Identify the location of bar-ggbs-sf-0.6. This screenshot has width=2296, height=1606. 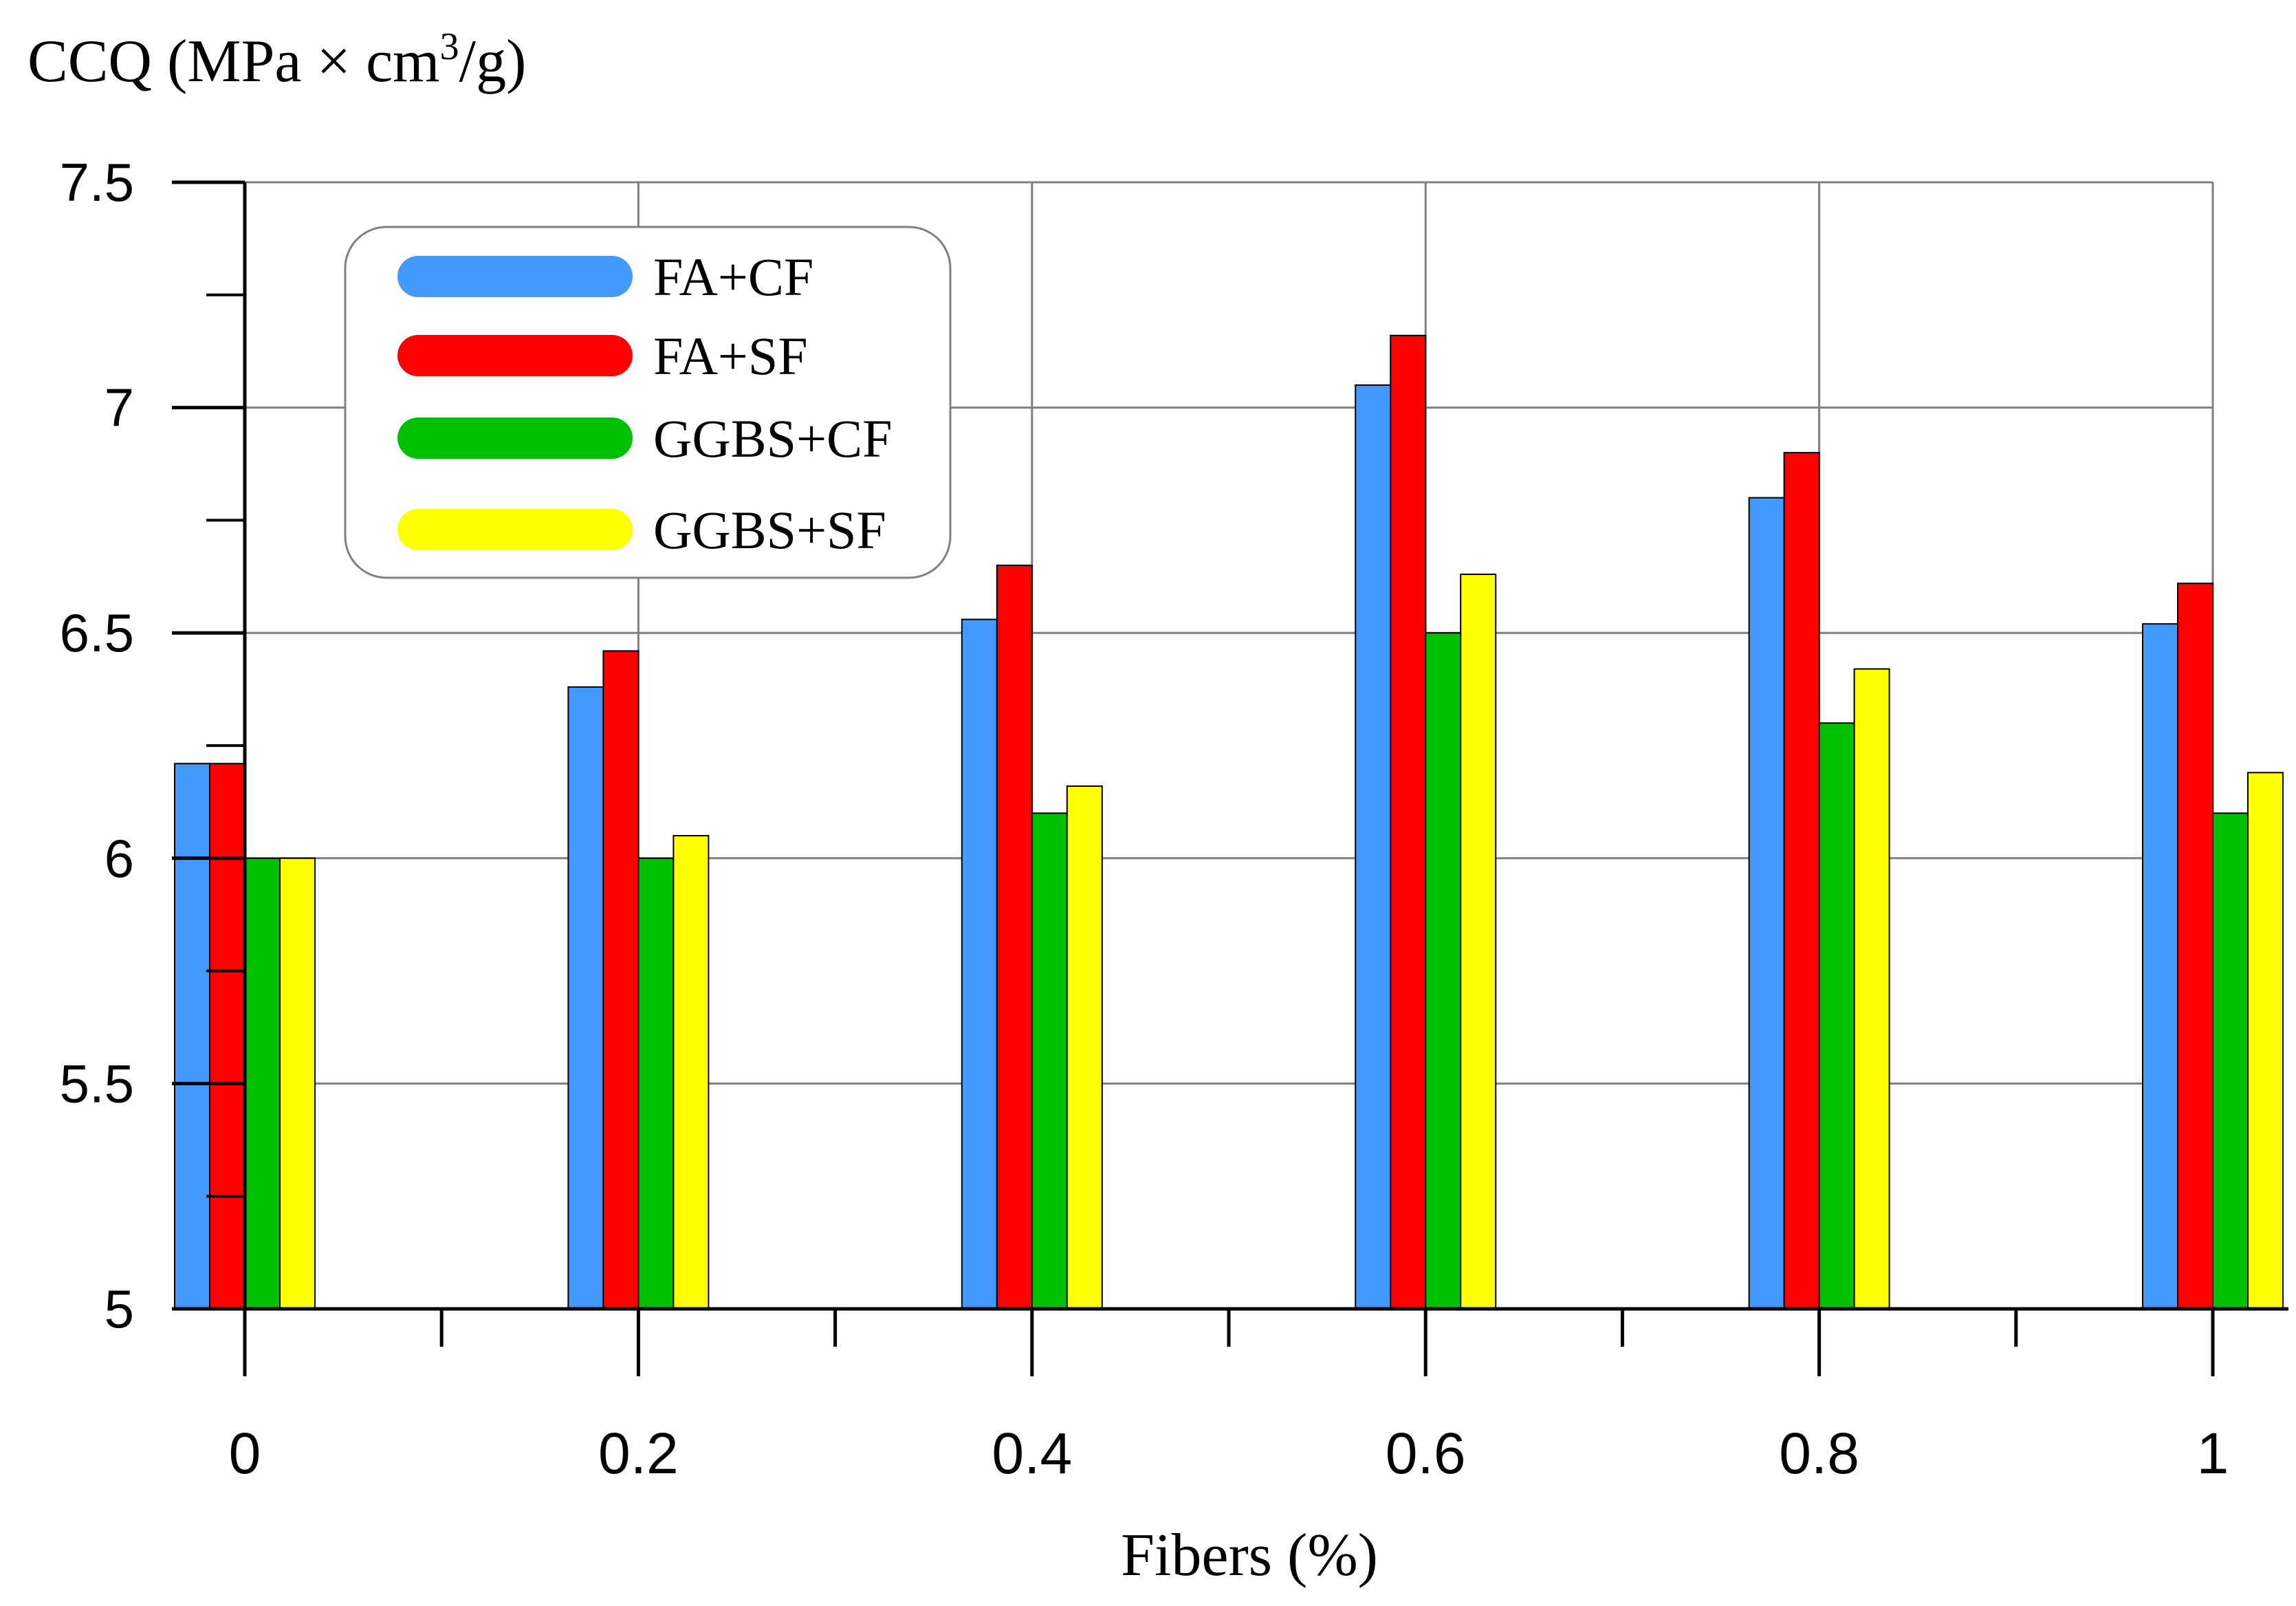
(1478, 942).